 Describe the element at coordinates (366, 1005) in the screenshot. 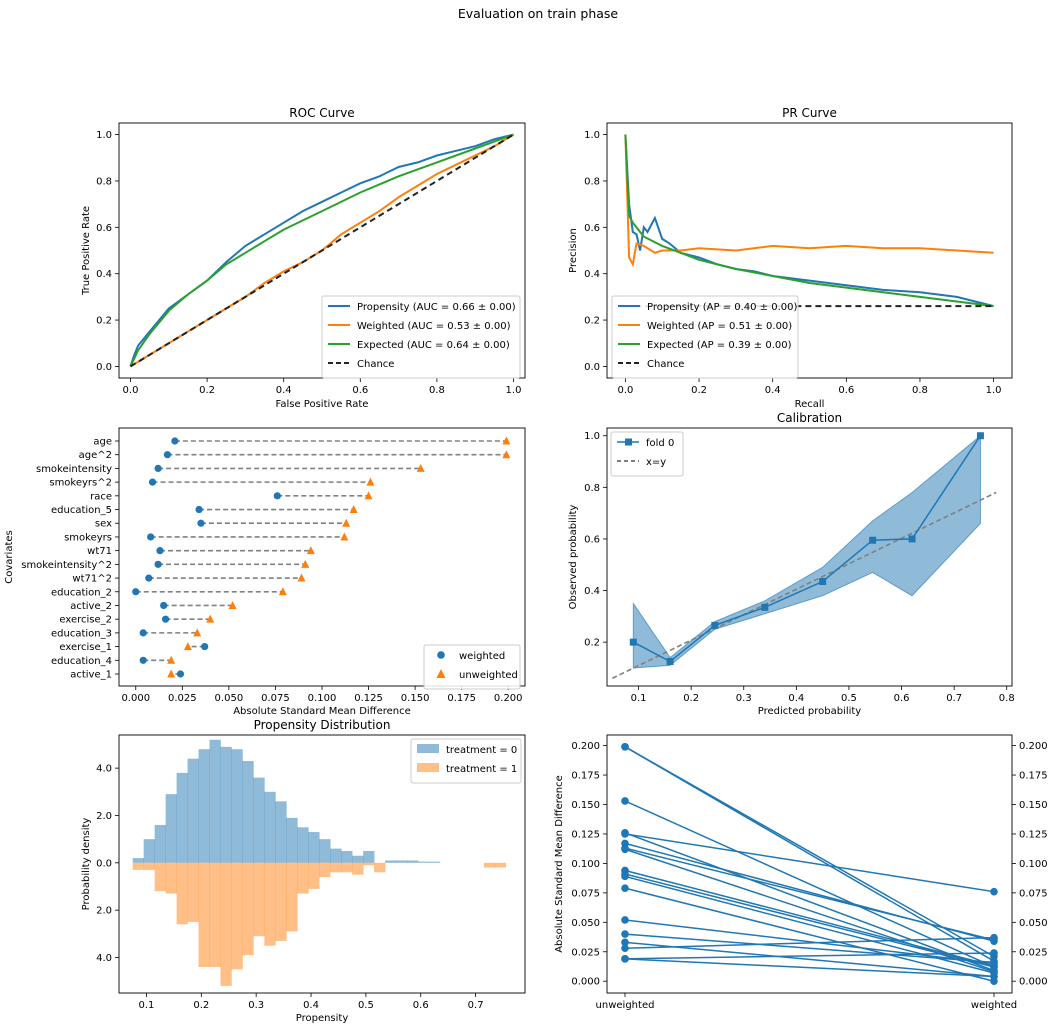

I see `x-tick-label: 0.5` at that location.